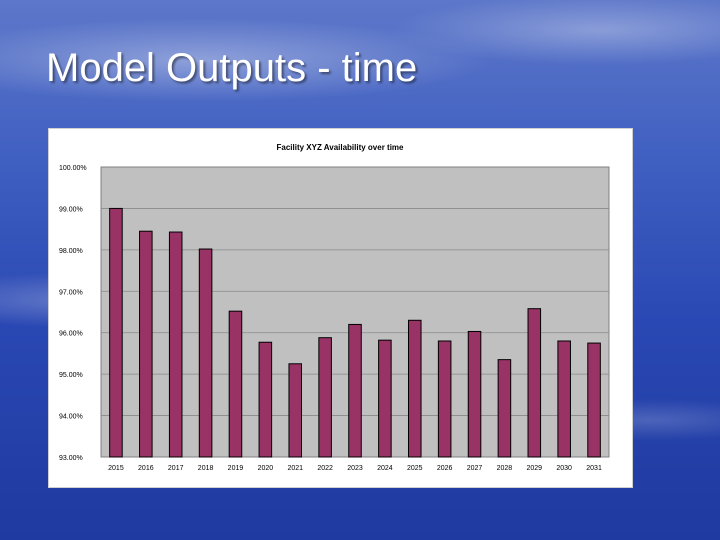  I want to click on bar-2021, so click(295, 410).